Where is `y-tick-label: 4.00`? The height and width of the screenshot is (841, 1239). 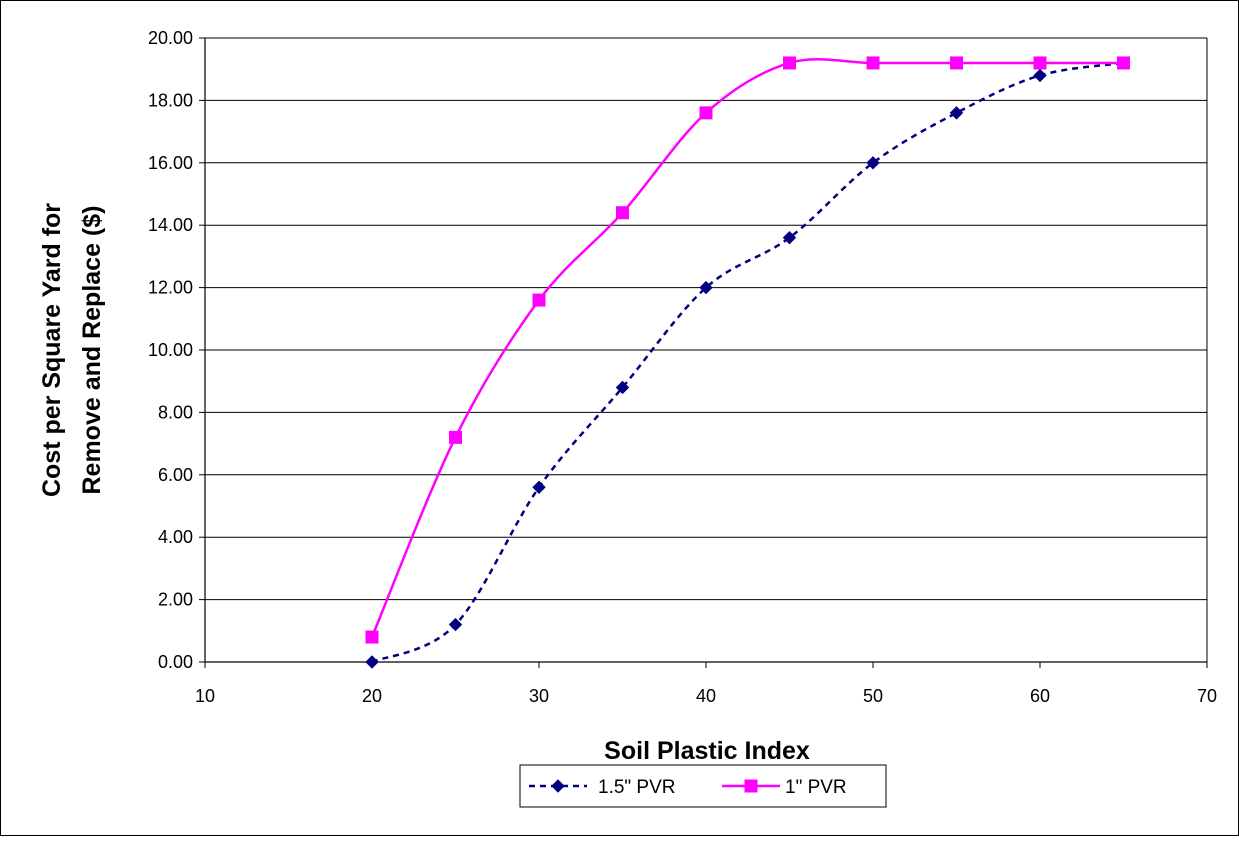
y-tick-label: 4.00 is located at coordinates (175, 537).